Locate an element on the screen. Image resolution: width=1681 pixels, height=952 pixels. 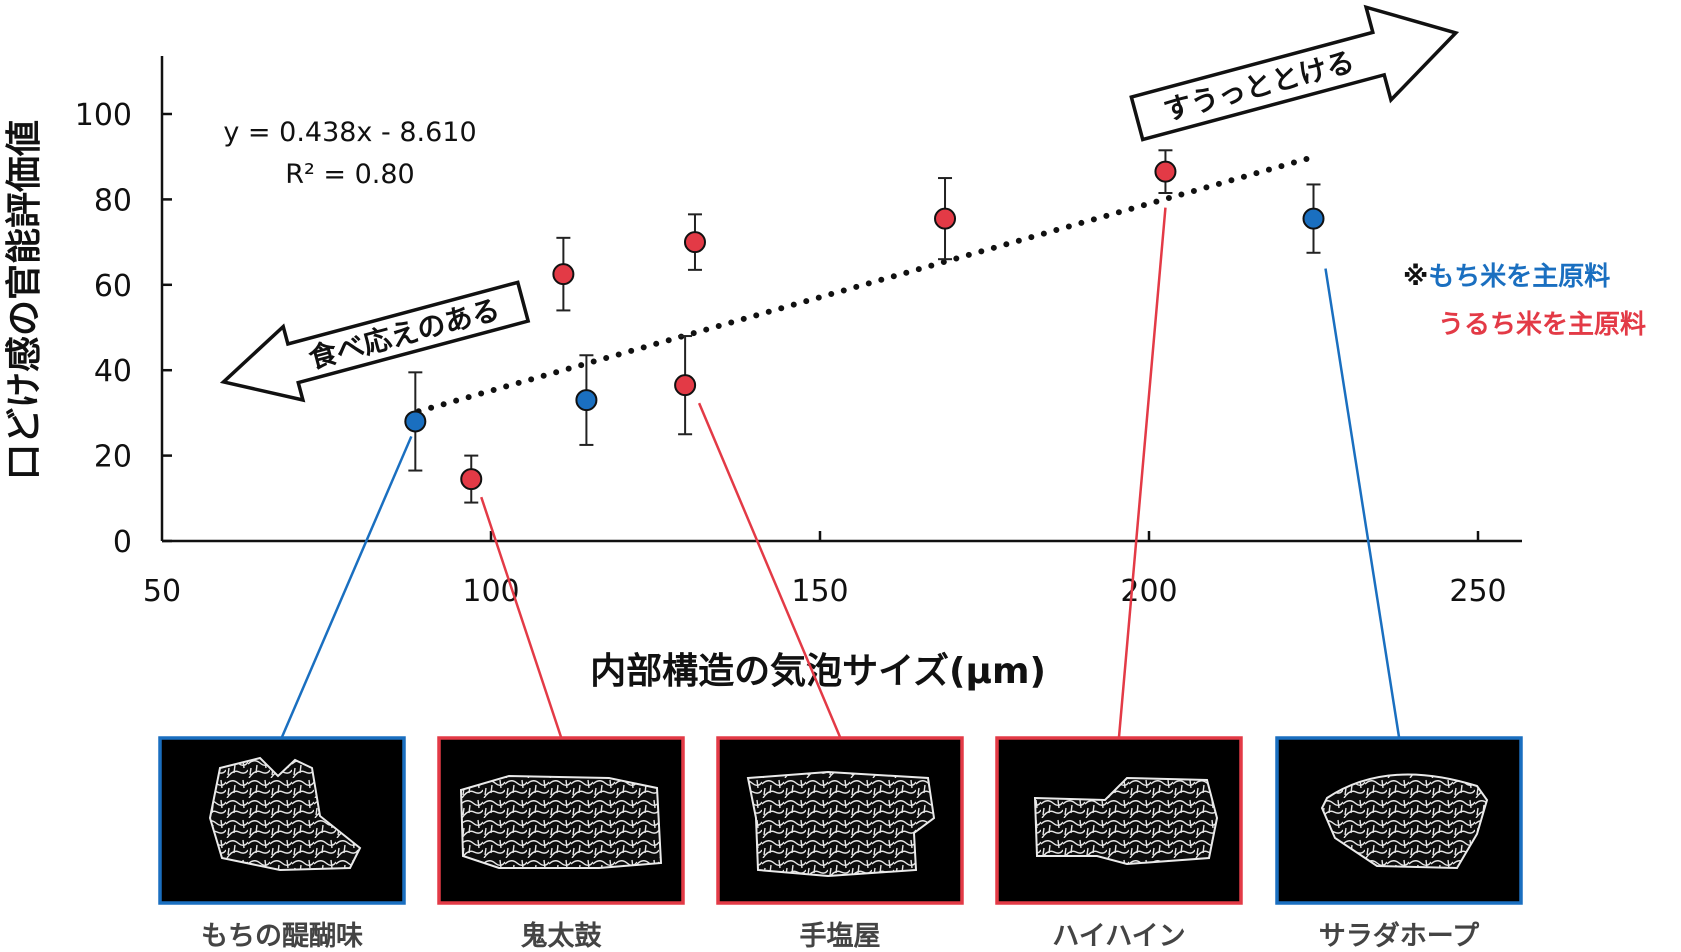
regression-equation: y = 0.438x - 8.610 is located at coordinates (349, 132).